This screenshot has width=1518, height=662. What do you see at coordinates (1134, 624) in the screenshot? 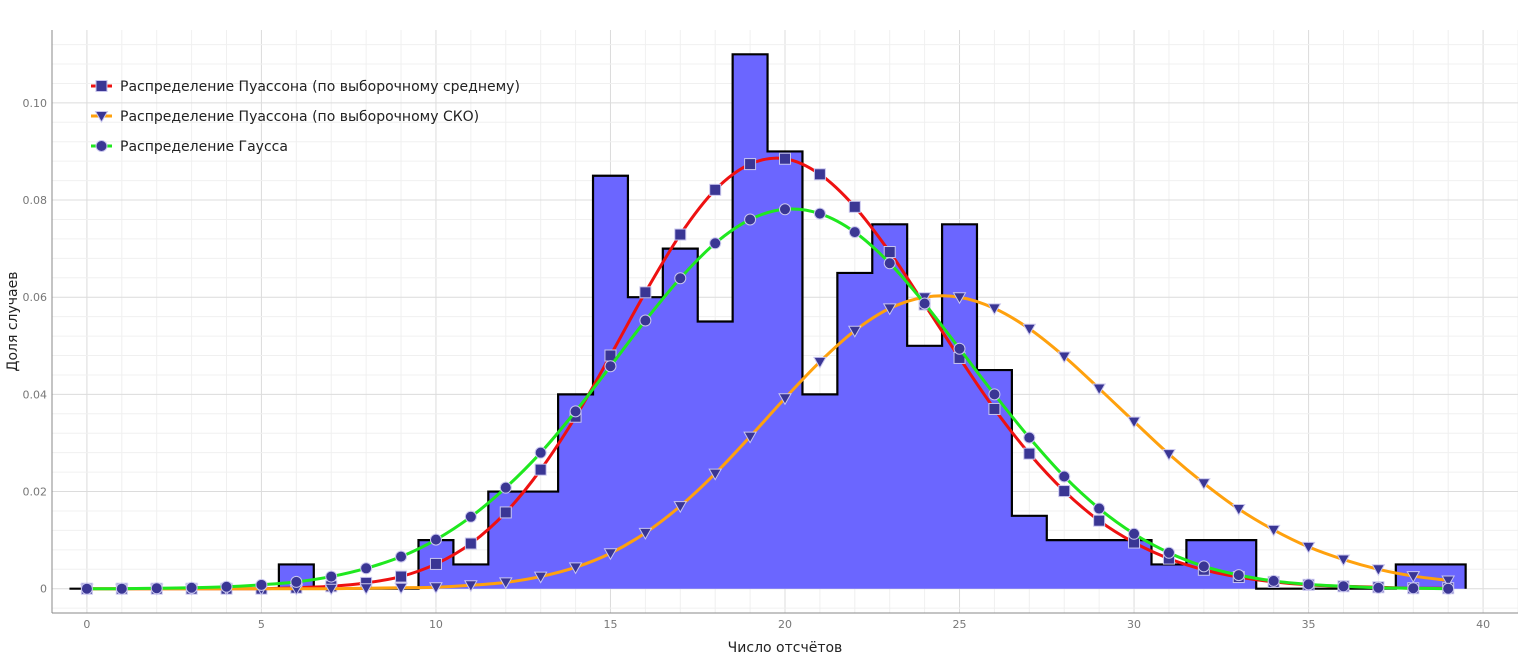
I see `x-tick-label: 30` at bounding box center [1134, 624].